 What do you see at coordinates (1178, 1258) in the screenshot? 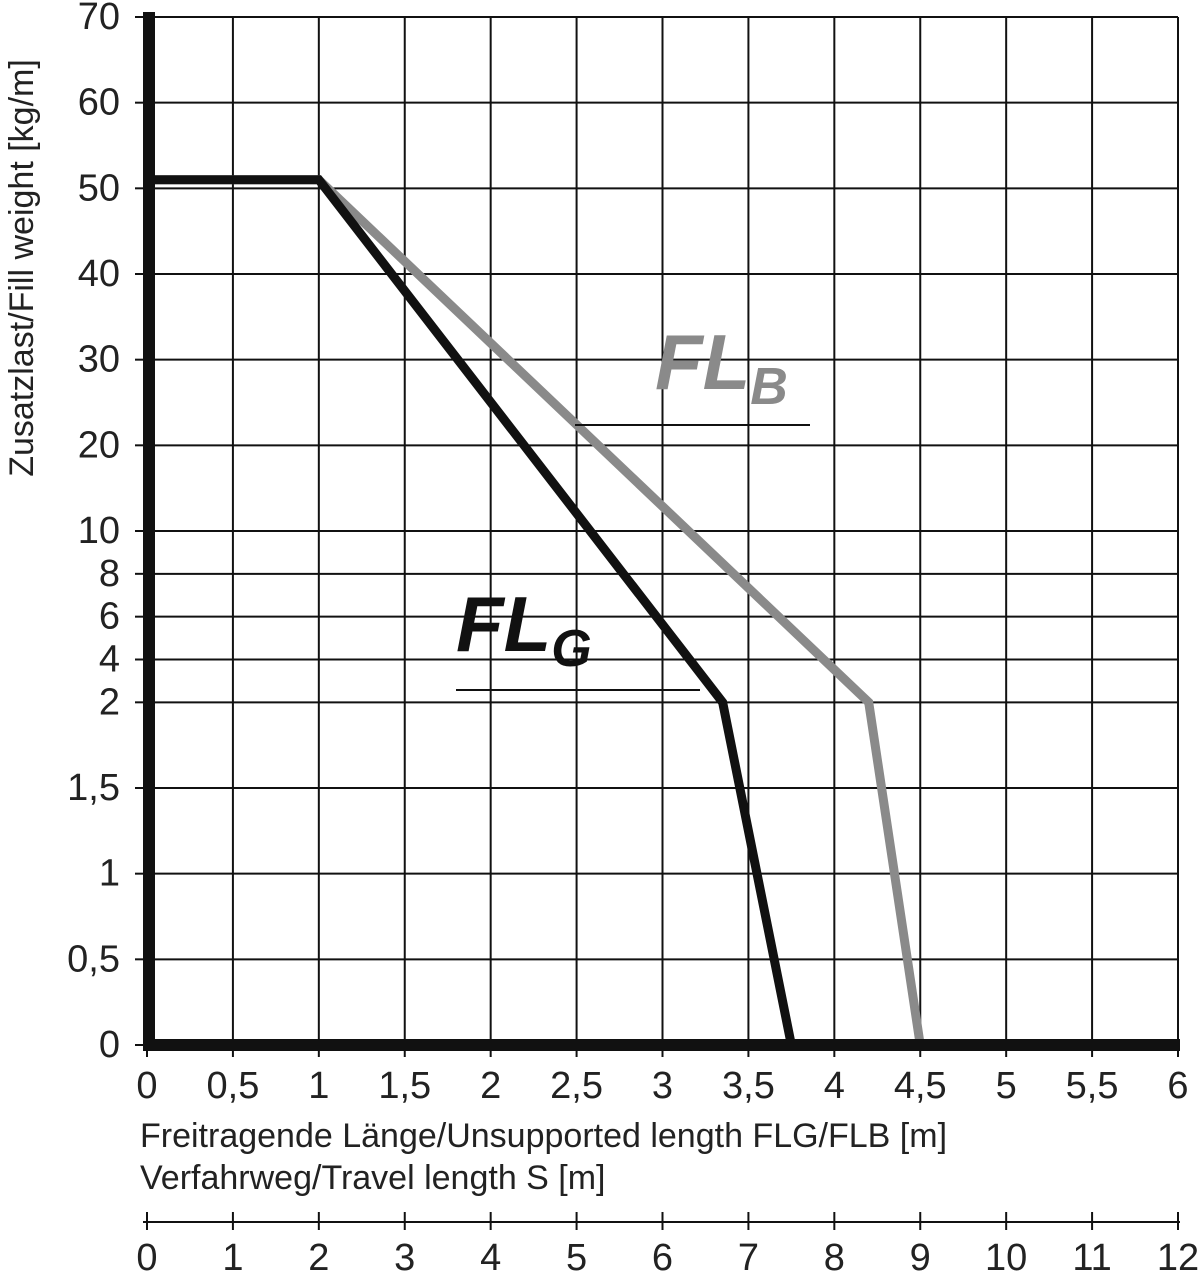
I see `x2-tick-label: 12` at bounding box center [1178, 1258].